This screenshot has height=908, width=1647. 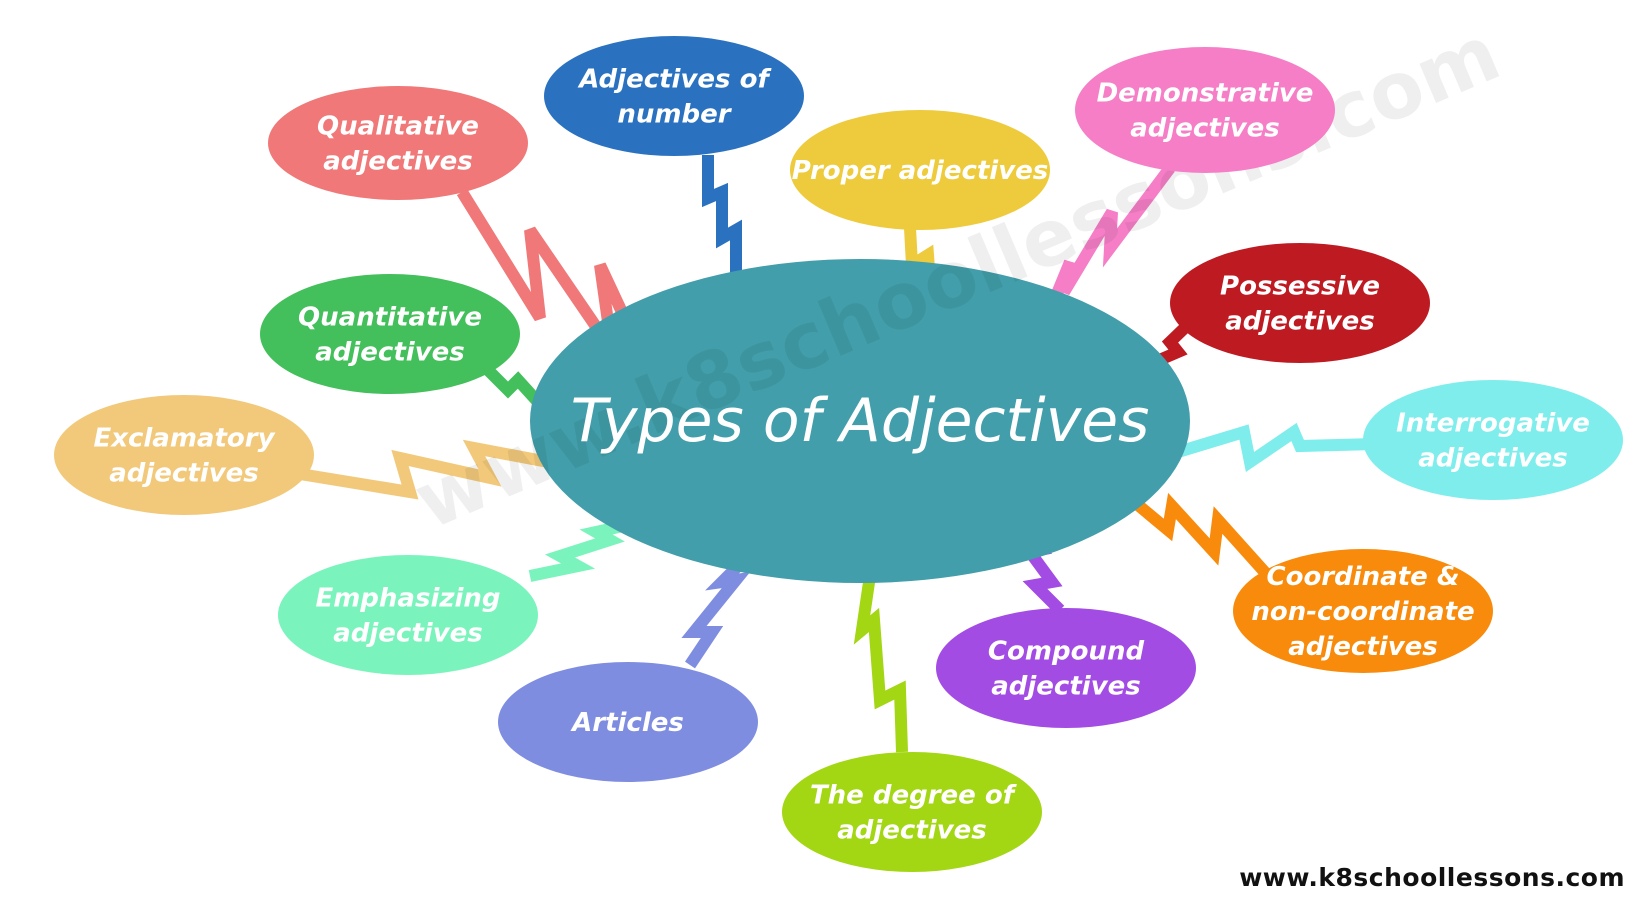 I want to click on demonstrative-bubble: Demonstrative adjectives, so click(x=1205, y=110).